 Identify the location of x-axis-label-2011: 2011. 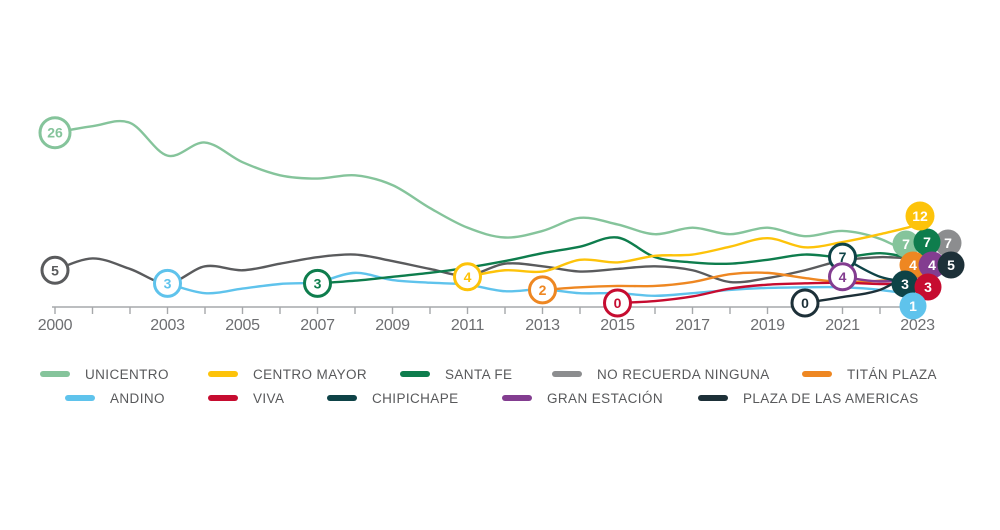
(468, 325).